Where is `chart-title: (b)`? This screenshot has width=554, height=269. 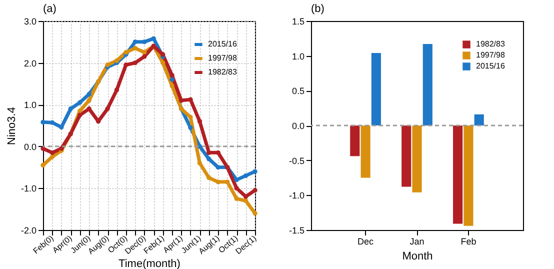
chart-title: (b) is located at coordinates (317, 9).